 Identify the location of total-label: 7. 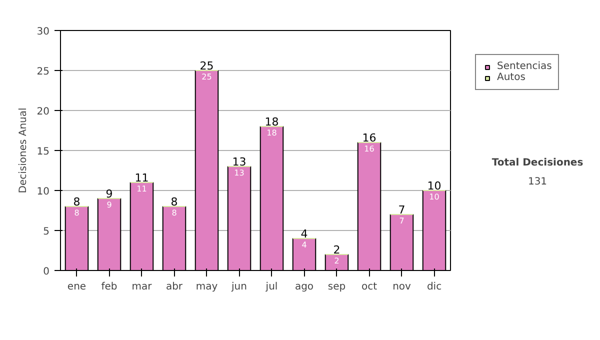
(402, 210).